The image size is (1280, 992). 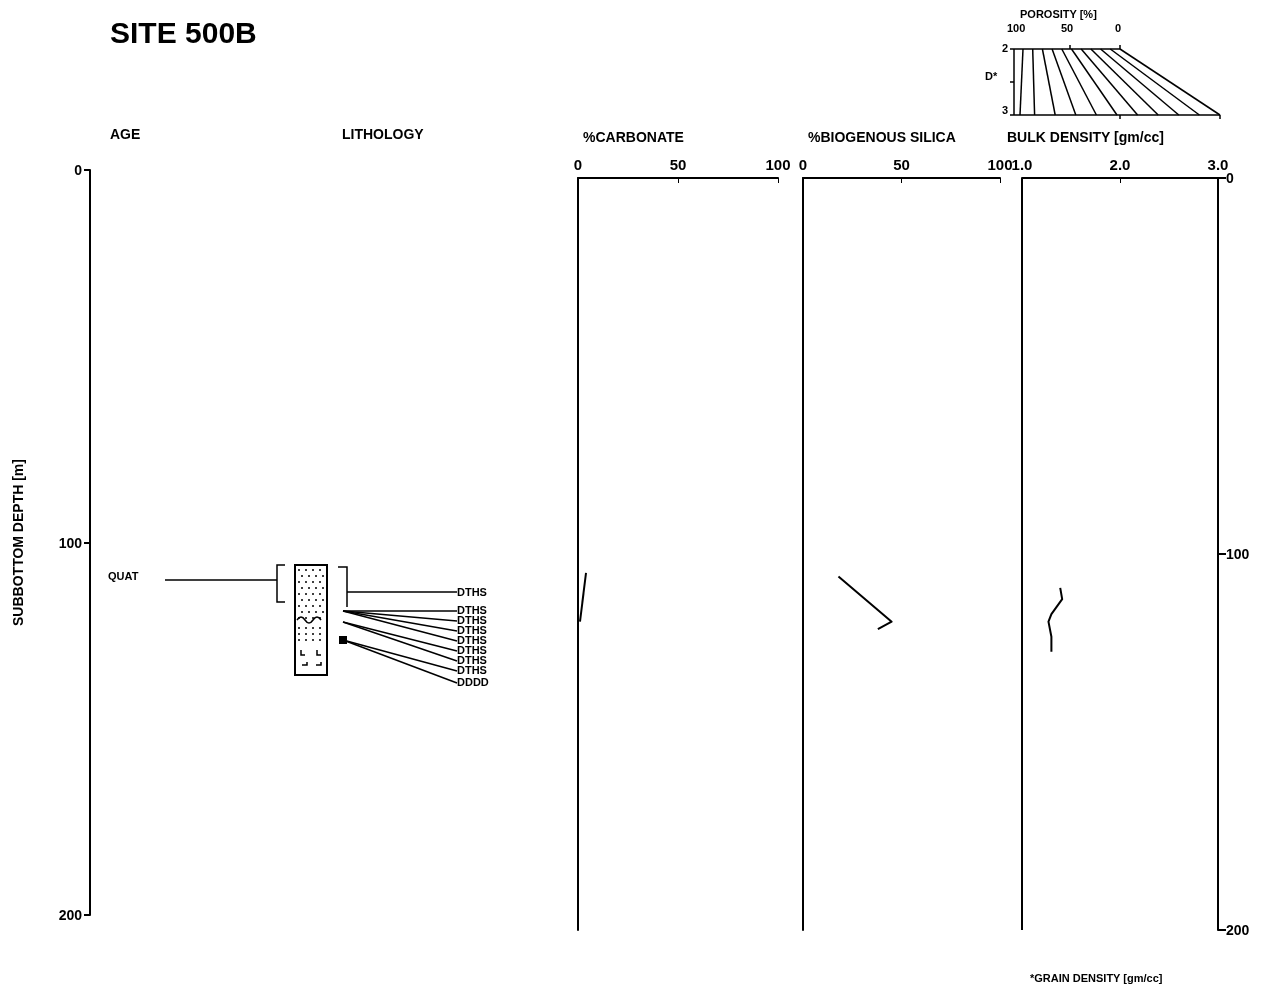 I want to click on text: 0, so click(x=1118, y=28).